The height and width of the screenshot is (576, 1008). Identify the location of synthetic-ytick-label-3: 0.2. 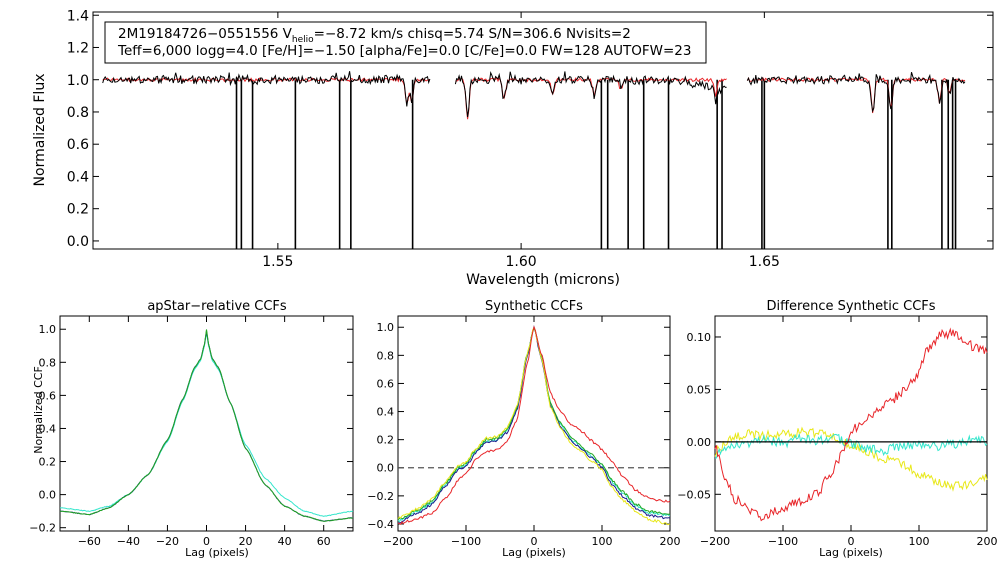
(386, 440).